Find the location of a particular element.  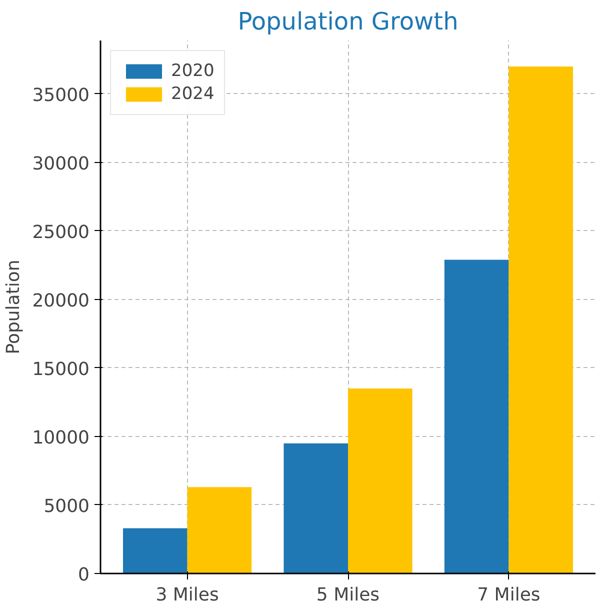

y-tick-label: 30000 is located at coordinates (61, 163).